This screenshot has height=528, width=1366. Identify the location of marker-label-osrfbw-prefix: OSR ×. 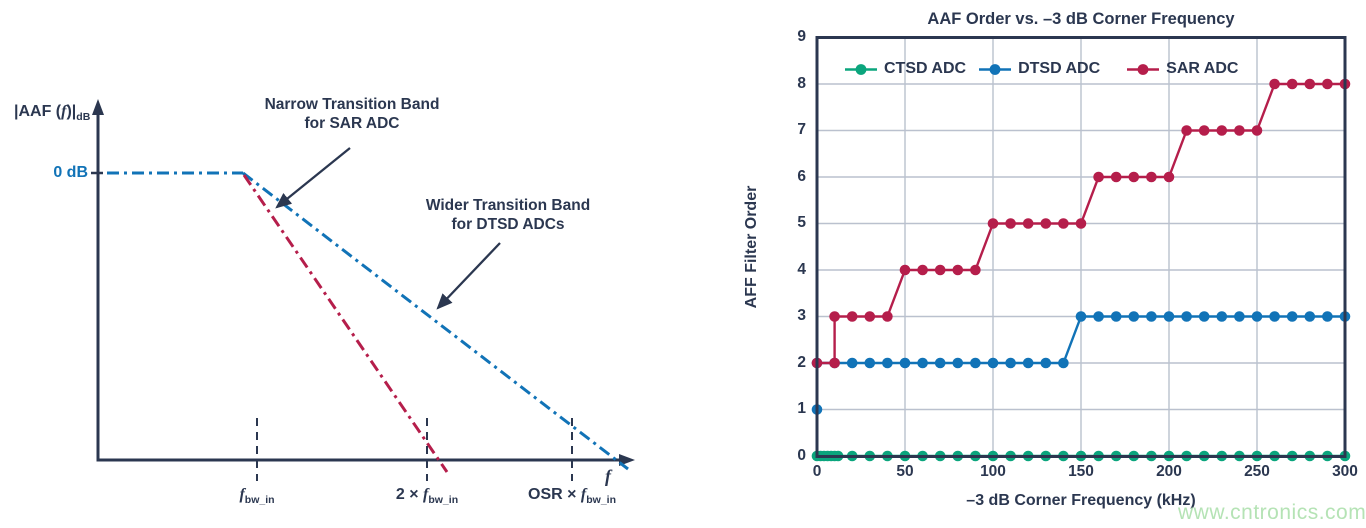
(554, 494).